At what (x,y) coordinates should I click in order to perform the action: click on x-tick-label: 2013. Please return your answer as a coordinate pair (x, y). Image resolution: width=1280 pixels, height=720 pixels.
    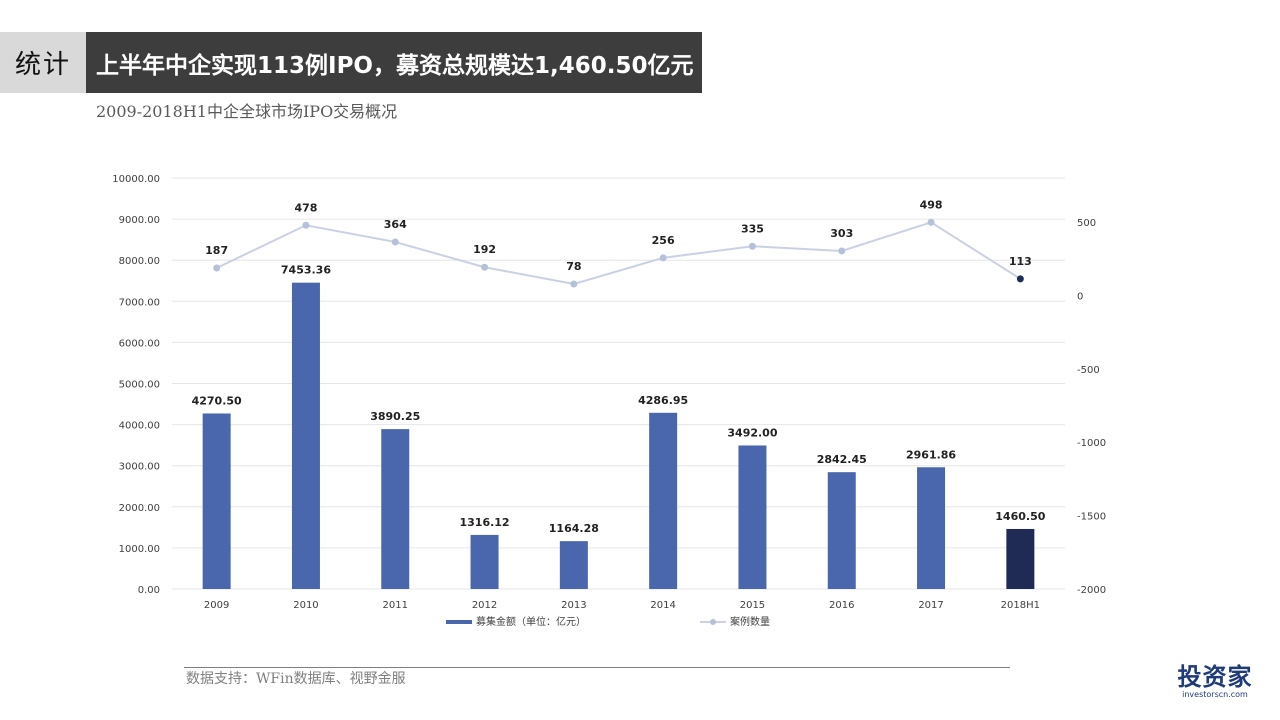
    Looking at the image, I should click on (573, 605).